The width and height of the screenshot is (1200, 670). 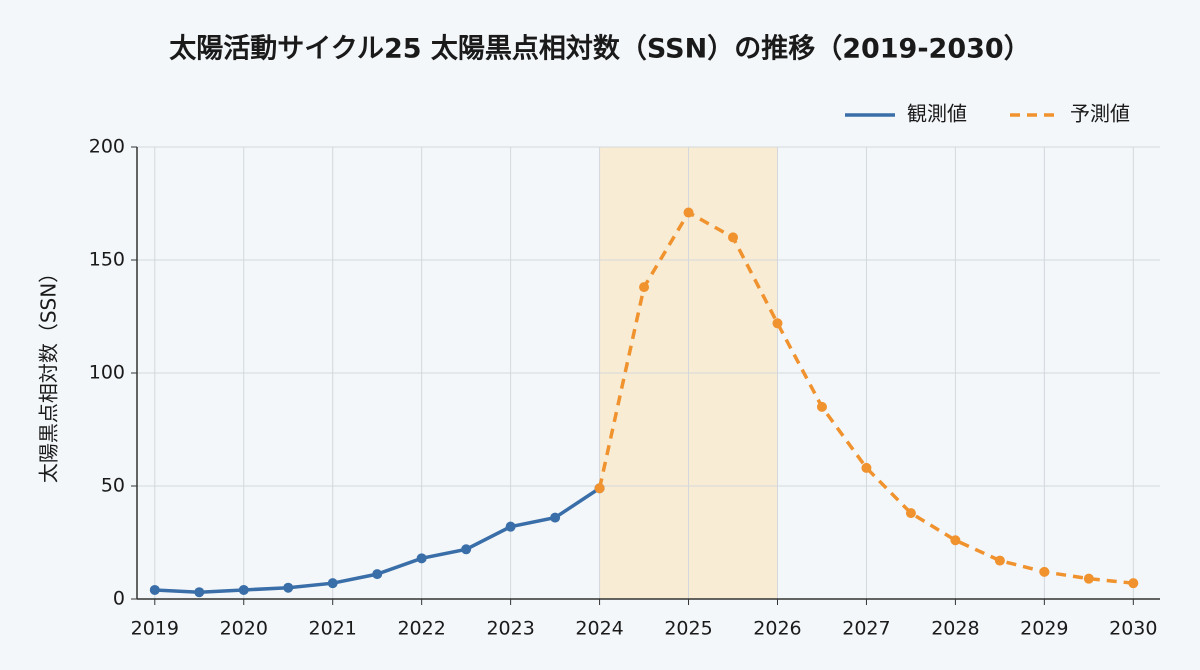 I want to click on x-tick-label: 2019, so click(x=155, y=629).